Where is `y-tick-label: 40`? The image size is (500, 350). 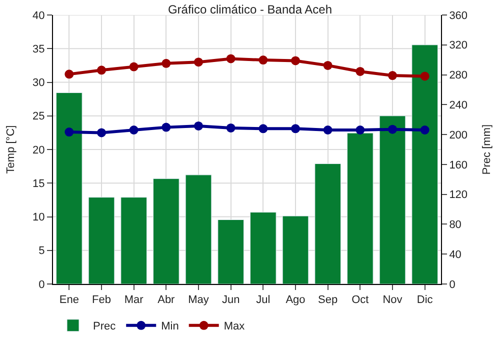 y-tick-label: 40 is located at coordinates (38, 16).